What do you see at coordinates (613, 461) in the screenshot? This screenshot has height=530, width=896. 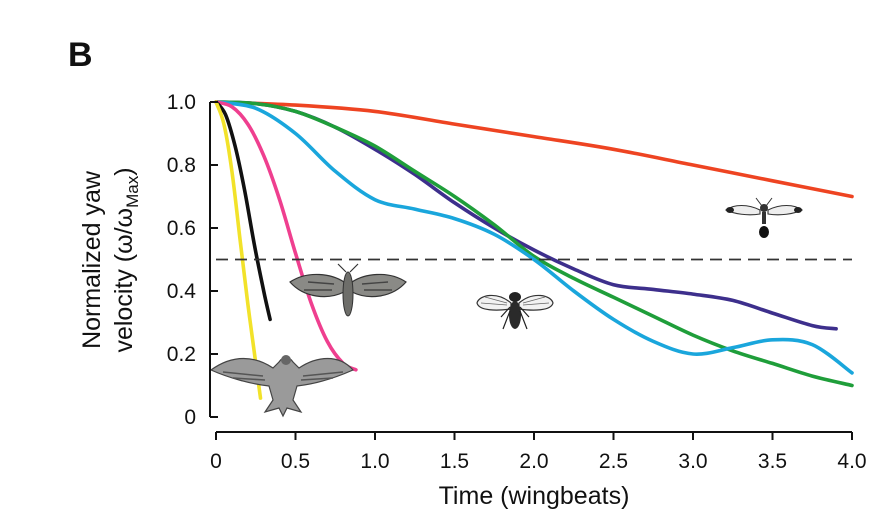 I see `x-tick-label: 2.5` at bounding box center [613, 461].